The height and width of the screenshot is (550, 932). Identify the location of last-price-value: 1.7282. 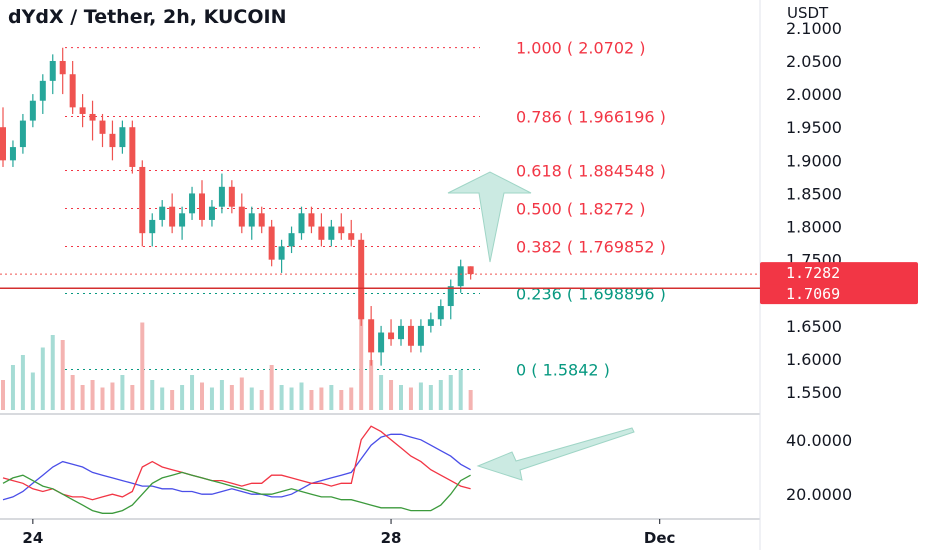
(813, 273).